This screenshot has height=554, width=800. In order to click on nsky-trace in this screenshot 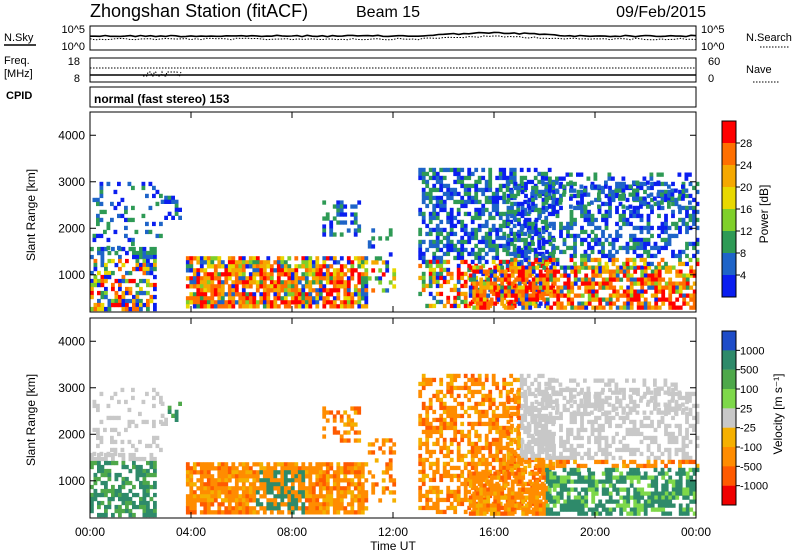, I will do `click(393, 34)`.